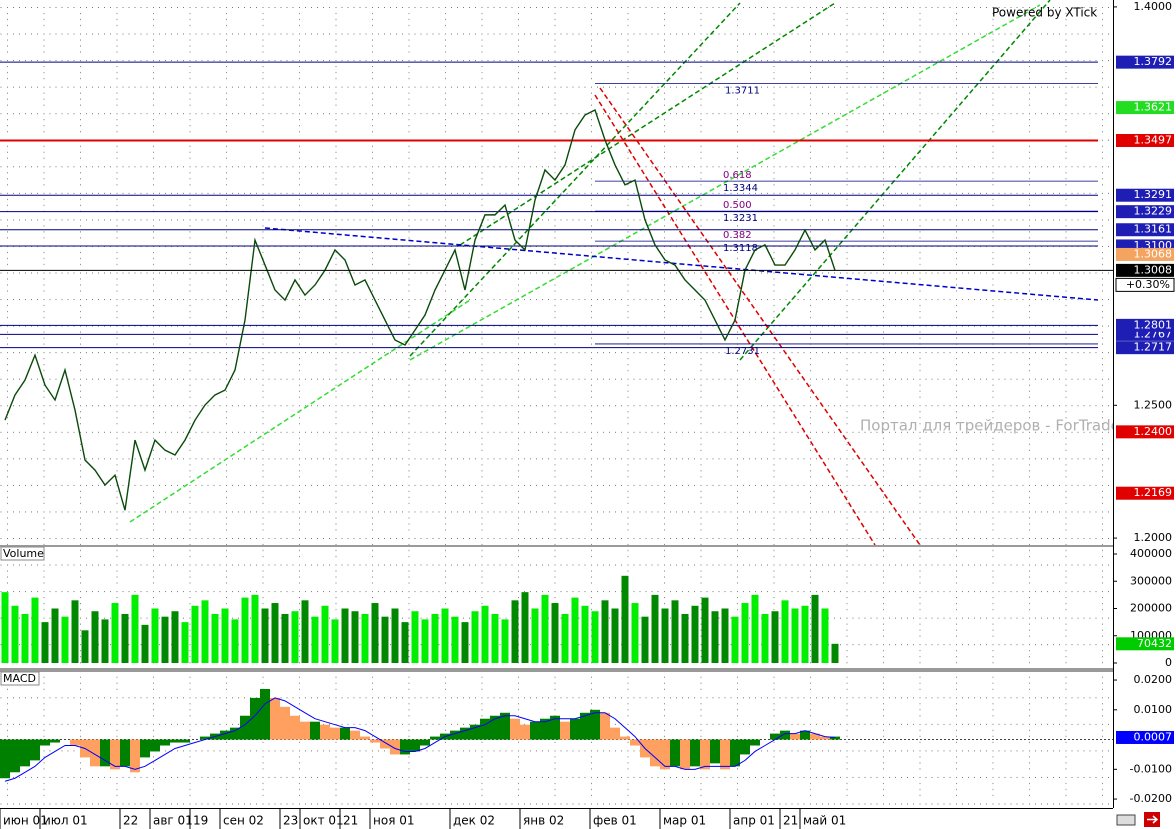 Image resolution: width=1176 pixels, height=829 pixels. I want to click on x-tick-label: 21, so click(790, 821).